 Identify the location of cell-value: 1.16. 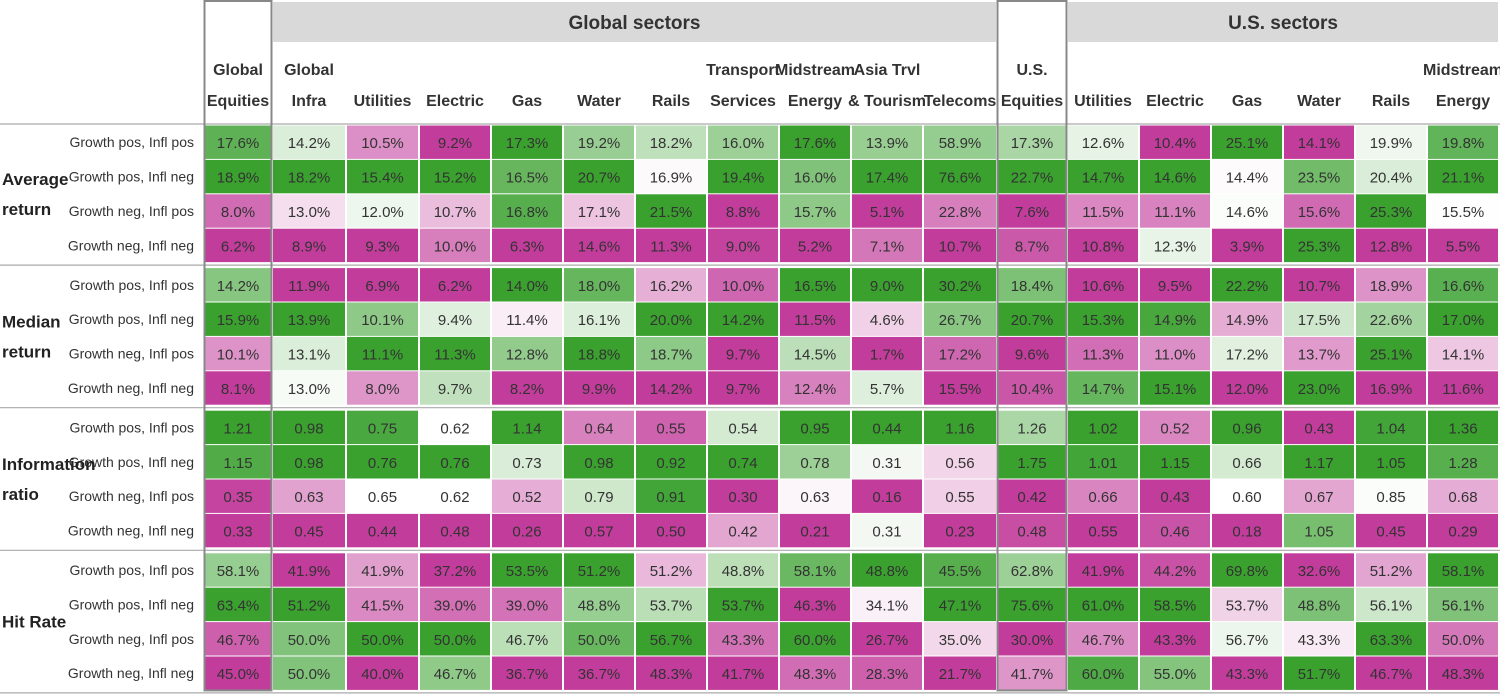
(959, 428).